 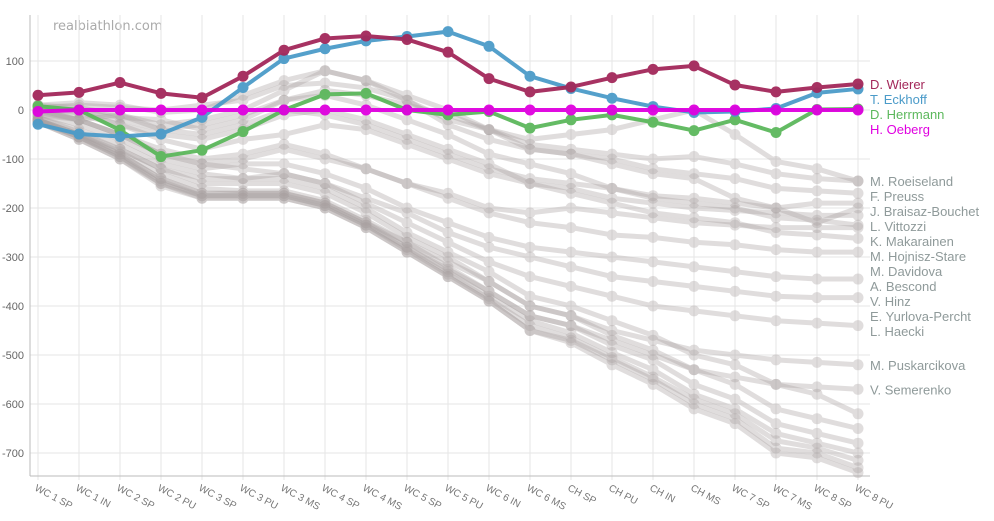 I want to click on x-tick-label: WC 3 MS, so click(x=300, y=498).